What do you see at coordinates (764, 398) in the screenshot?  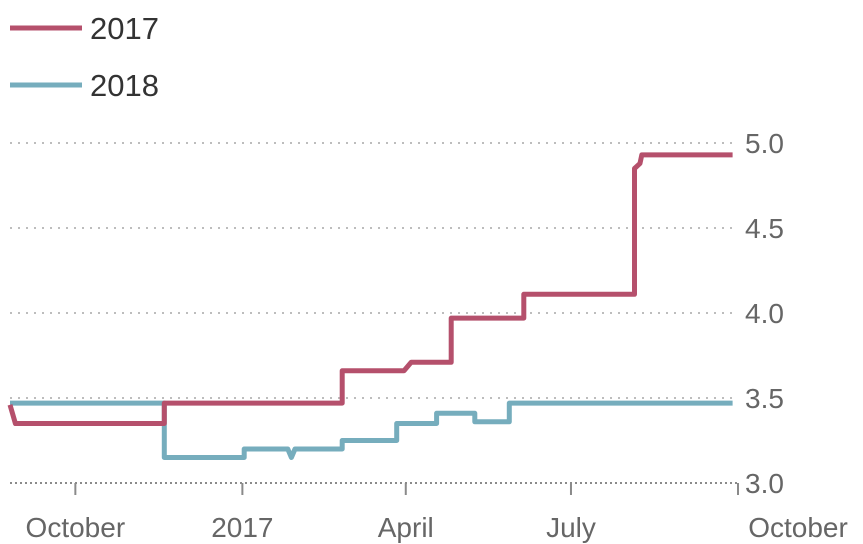 I see `y-tick-label: 3.5` at bounding box center [764, 398].